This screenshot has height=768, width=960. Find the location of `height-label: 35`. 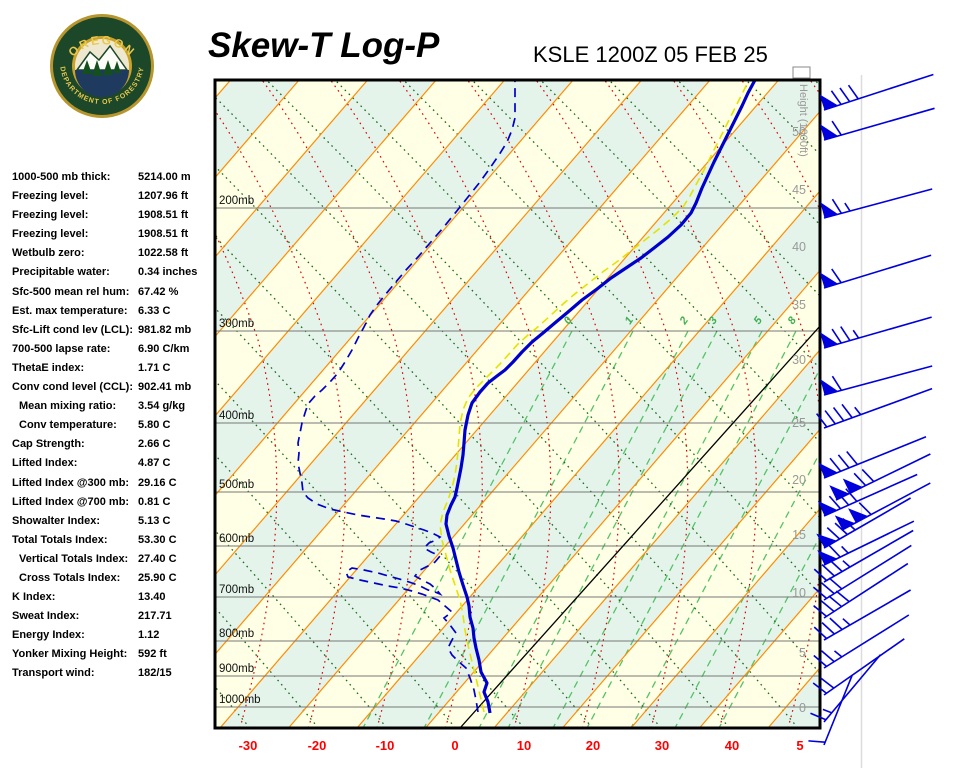

height-label: 35 is located at coordinates (799, 305).